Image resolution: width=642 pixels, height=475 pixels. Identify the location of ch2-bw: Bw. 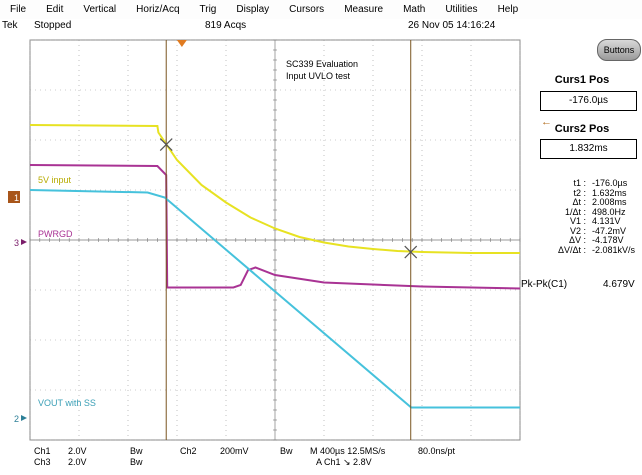
(286, 451).